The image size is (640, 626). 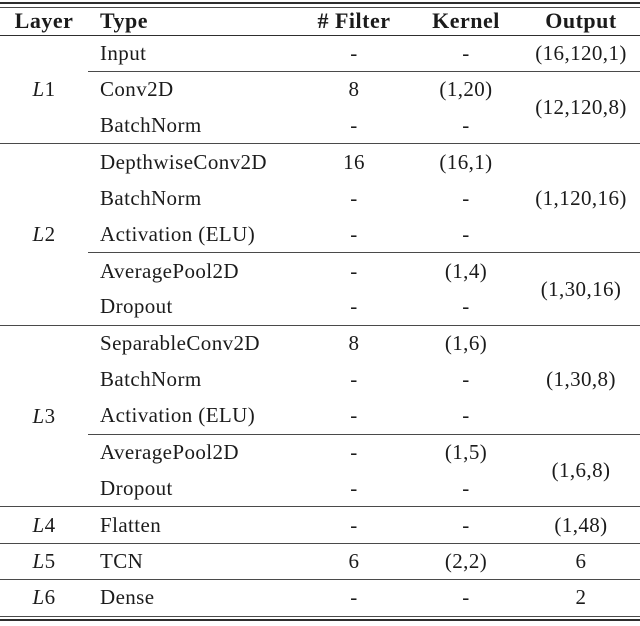 What do you see at coordinates (44, 90) in the screenshot?
I see `layer-label-l1: L1` at bounding box center [44, 90].